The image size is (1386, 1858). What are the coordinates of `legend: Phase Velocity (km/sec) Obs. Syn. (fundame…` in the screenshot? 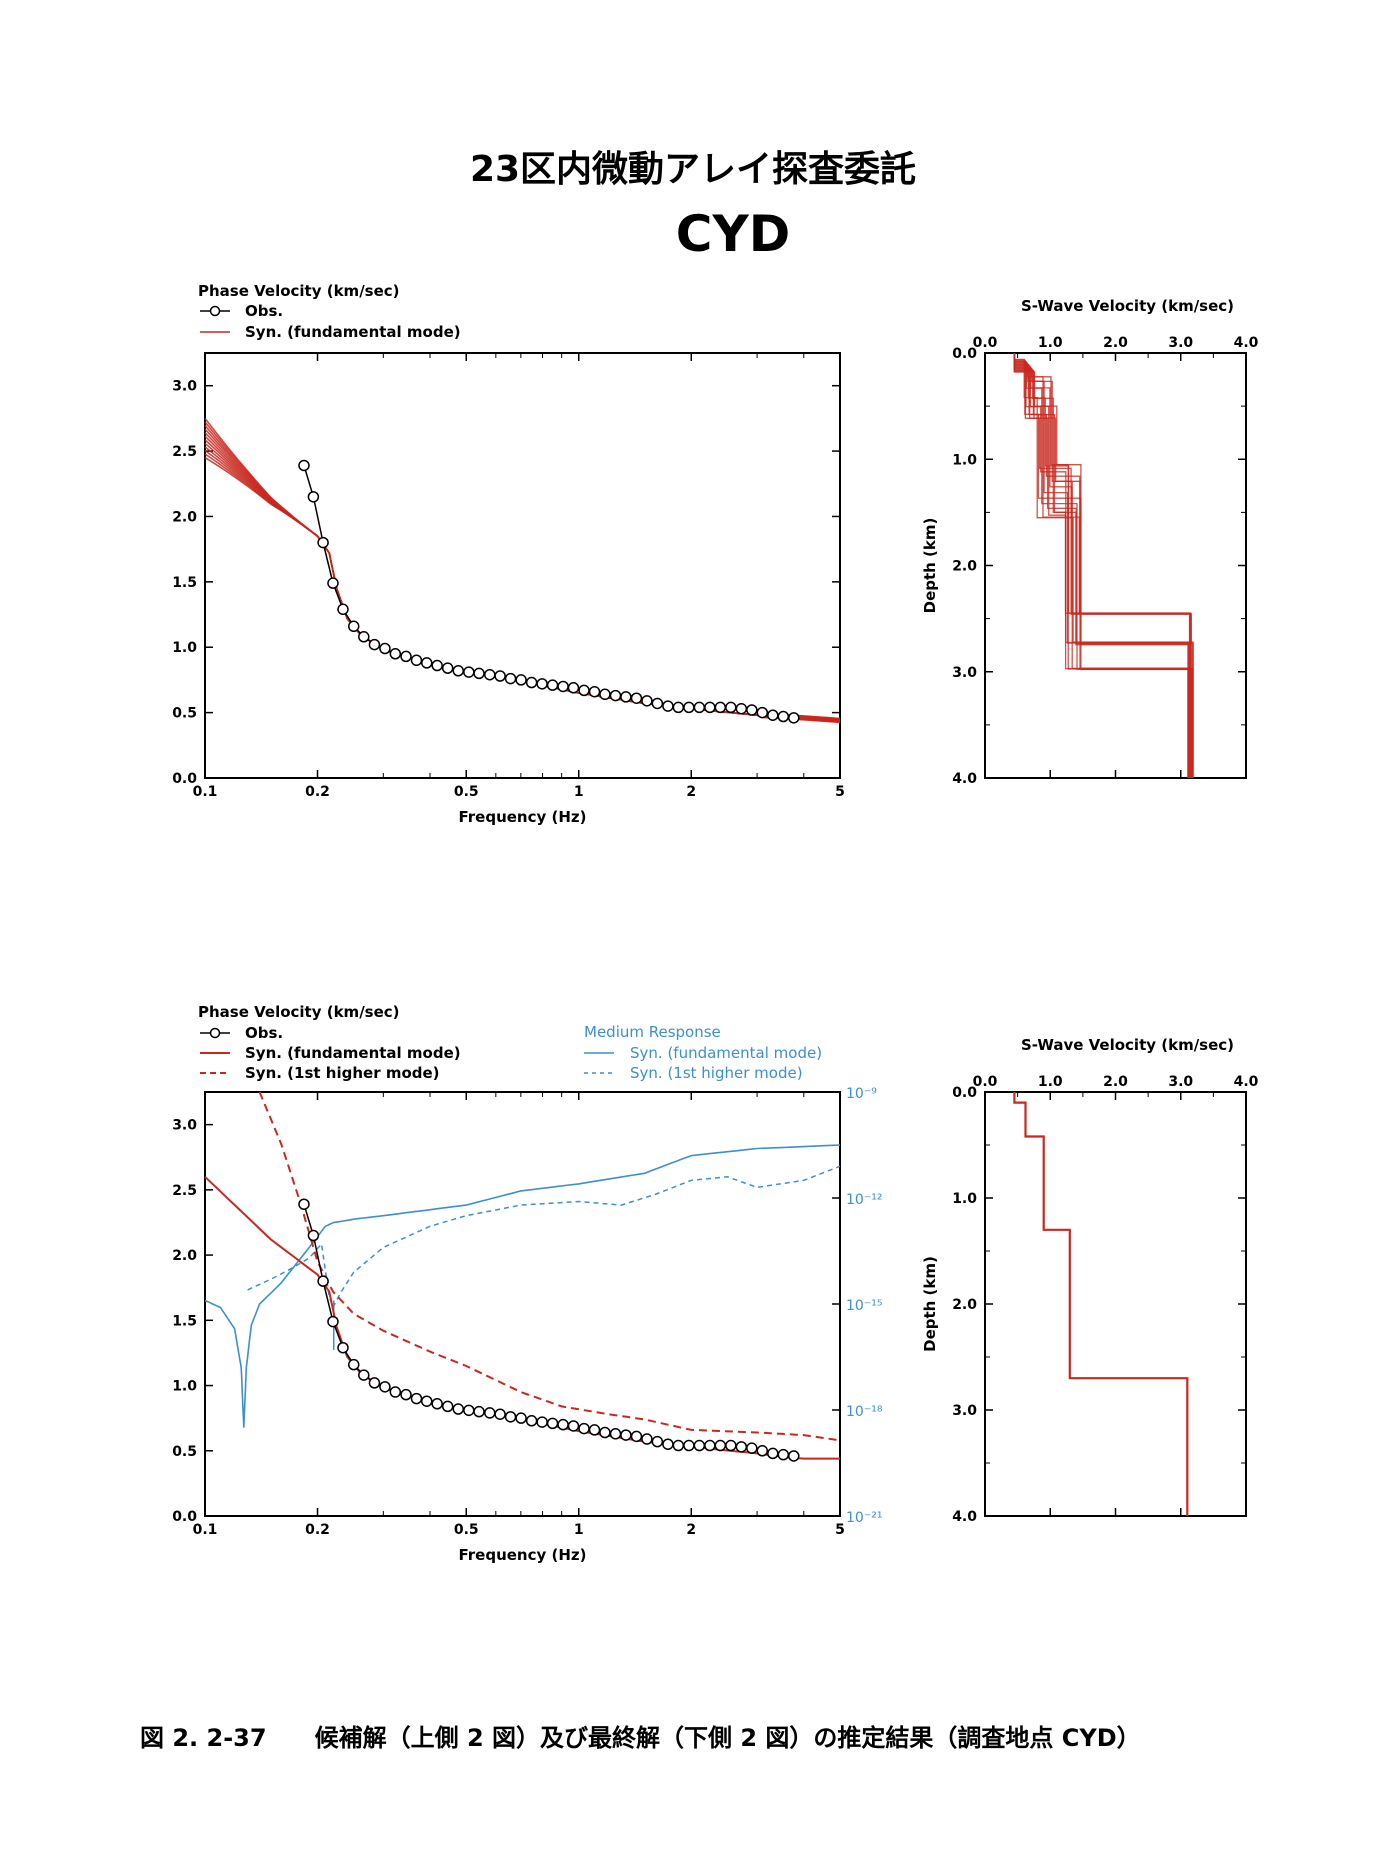 It's located at (329, 311).